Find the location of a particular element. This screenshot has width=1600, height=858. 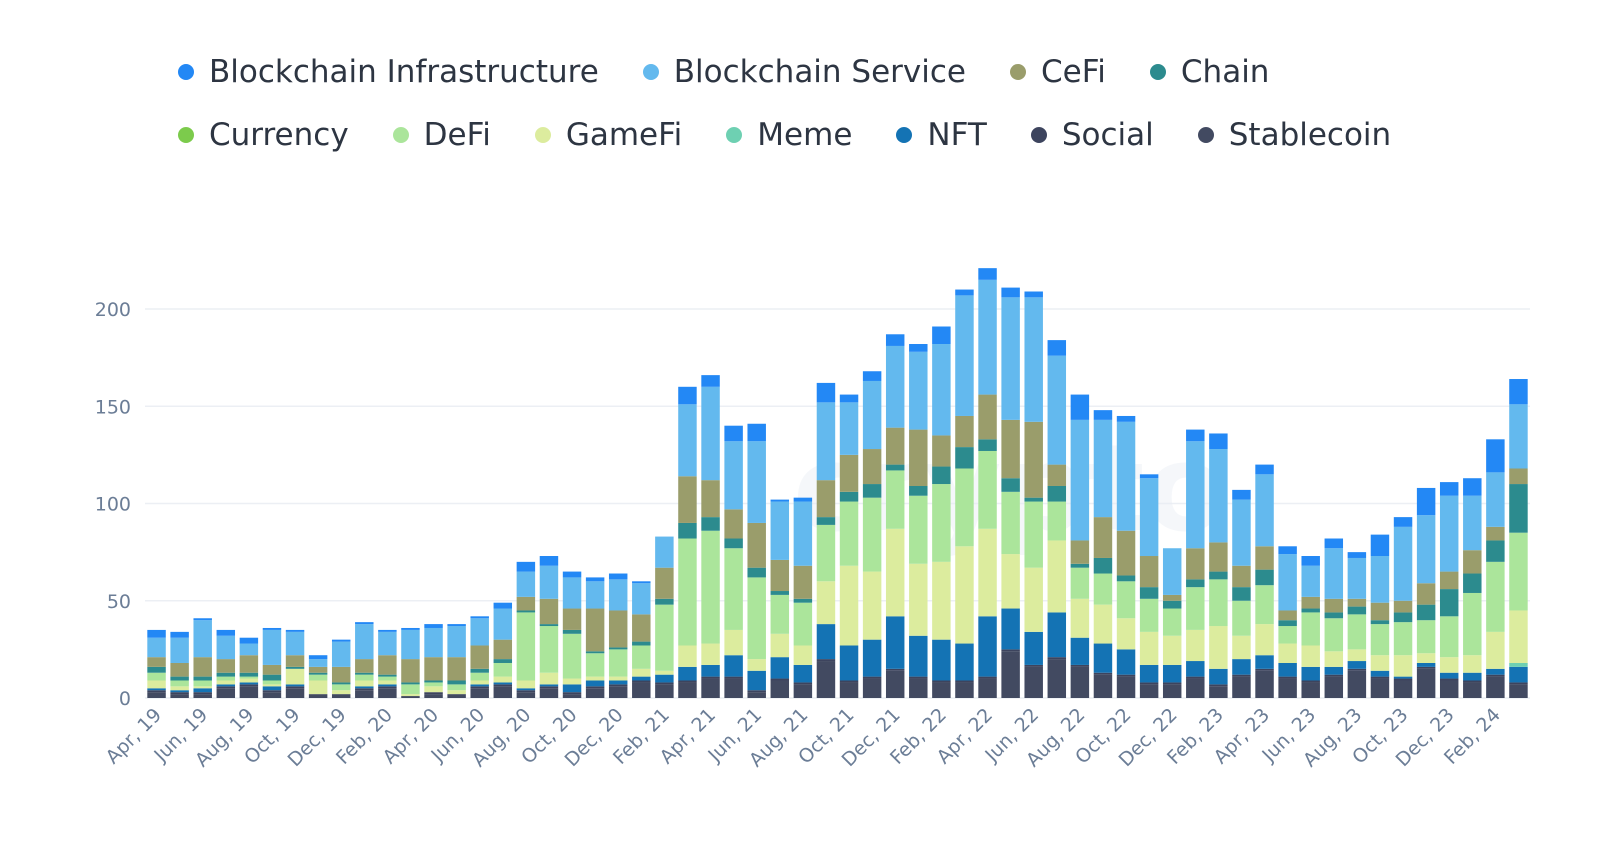

legend-item-currency: Currency is located at coordinates (263, 135).